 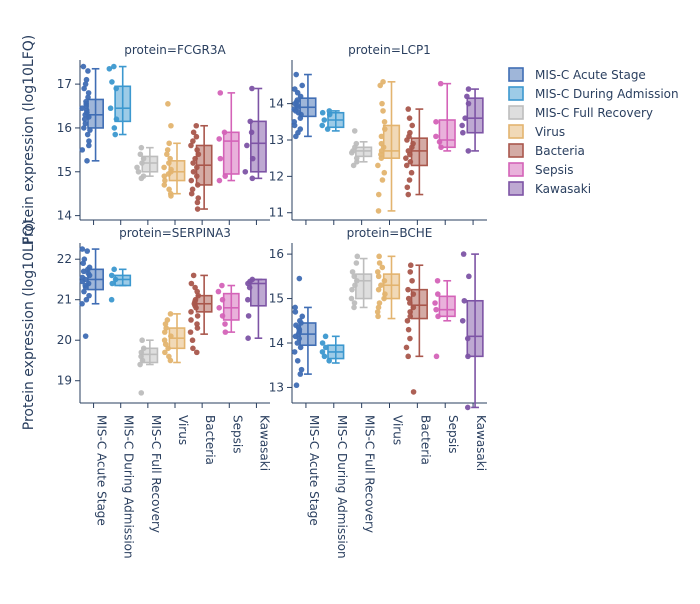 What do you see at coordinates (276, 299) in the screenshot?
I see `y-tick-label: 15` at bounding box center [276, 299].